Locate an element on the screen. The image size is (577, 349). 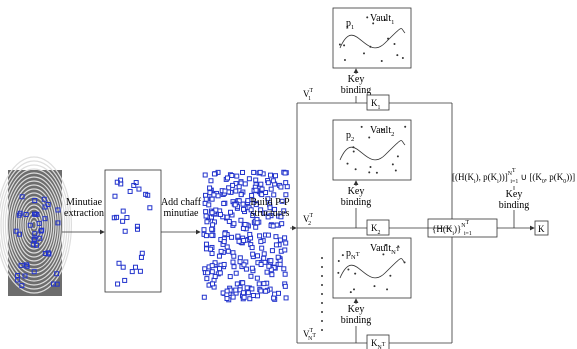
text-part: i is located at coordinates (475, 182).